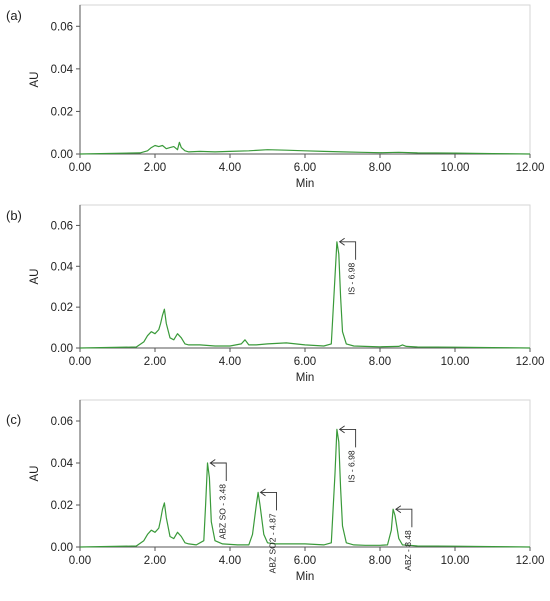  I want to click on peak-annotation: ABZ SO - 3.48, so click(218, 499).